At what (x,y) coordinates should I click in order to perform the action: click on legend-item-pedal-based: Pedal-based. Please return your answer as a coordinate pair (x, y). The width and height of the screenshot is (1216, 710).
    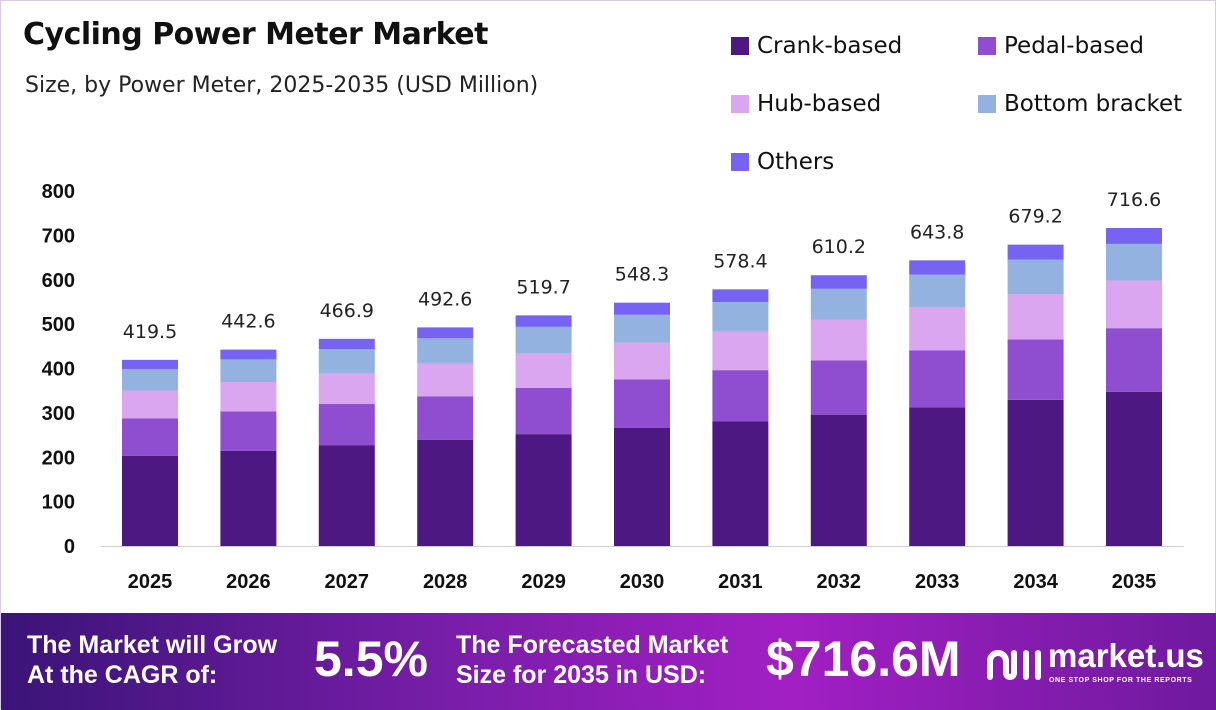
    Looking at the image, I should click on (1061, 46).